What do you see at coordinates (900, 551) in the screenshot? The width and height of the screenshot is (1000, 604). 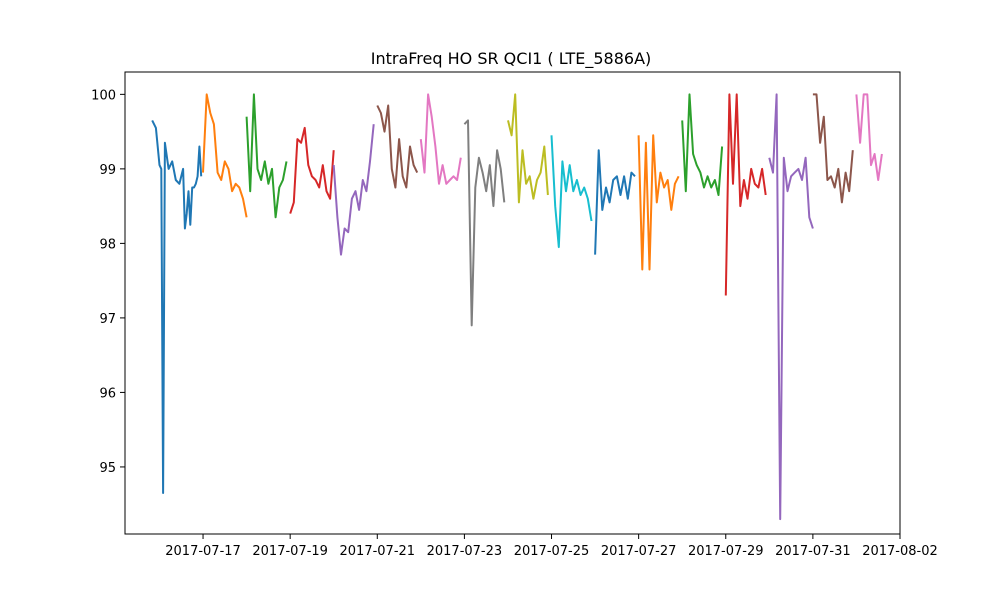 I see `x-tick-label: 2017-08-02` at bounding box center [900, 551].